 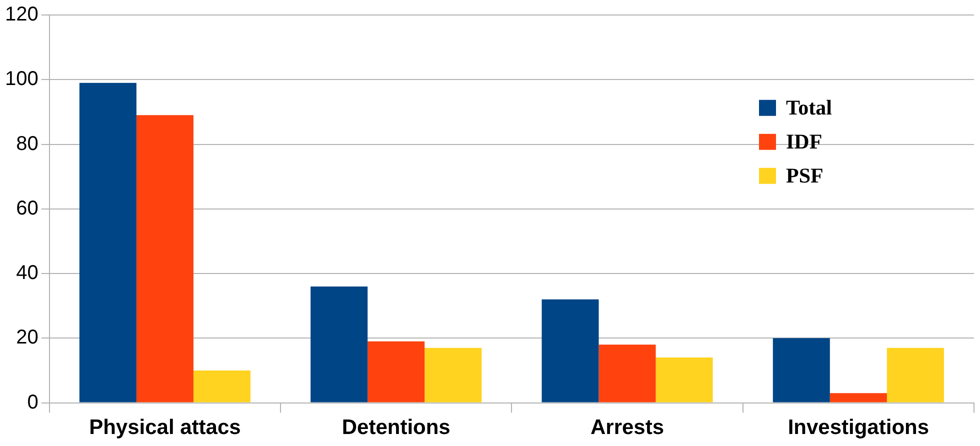 What do you see at coordinates (27, 143) in the screenshot?
I see `y-tick-label: 80` at bounding box center [27, 143].